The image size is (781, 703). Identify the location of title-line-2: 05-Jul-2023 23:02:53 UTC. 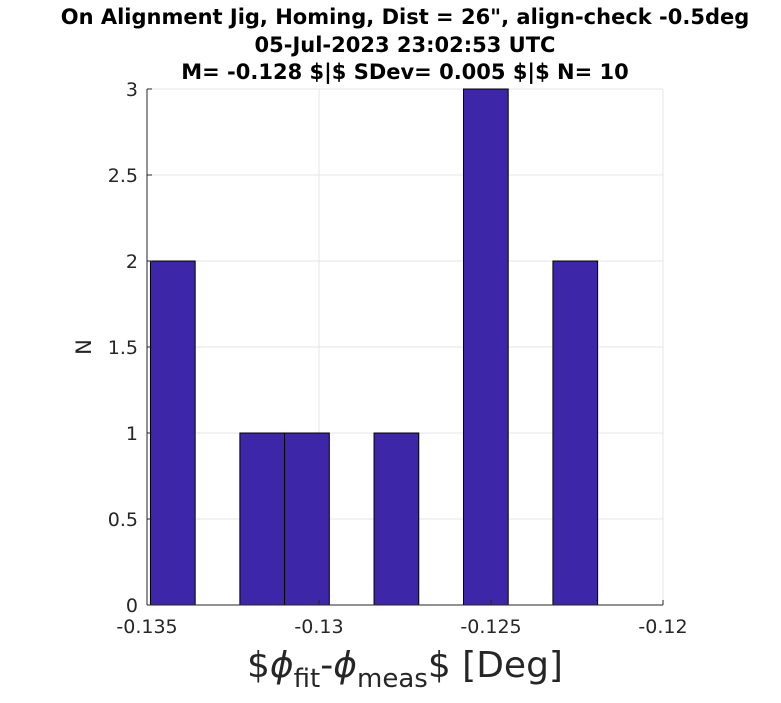
(405, 45).